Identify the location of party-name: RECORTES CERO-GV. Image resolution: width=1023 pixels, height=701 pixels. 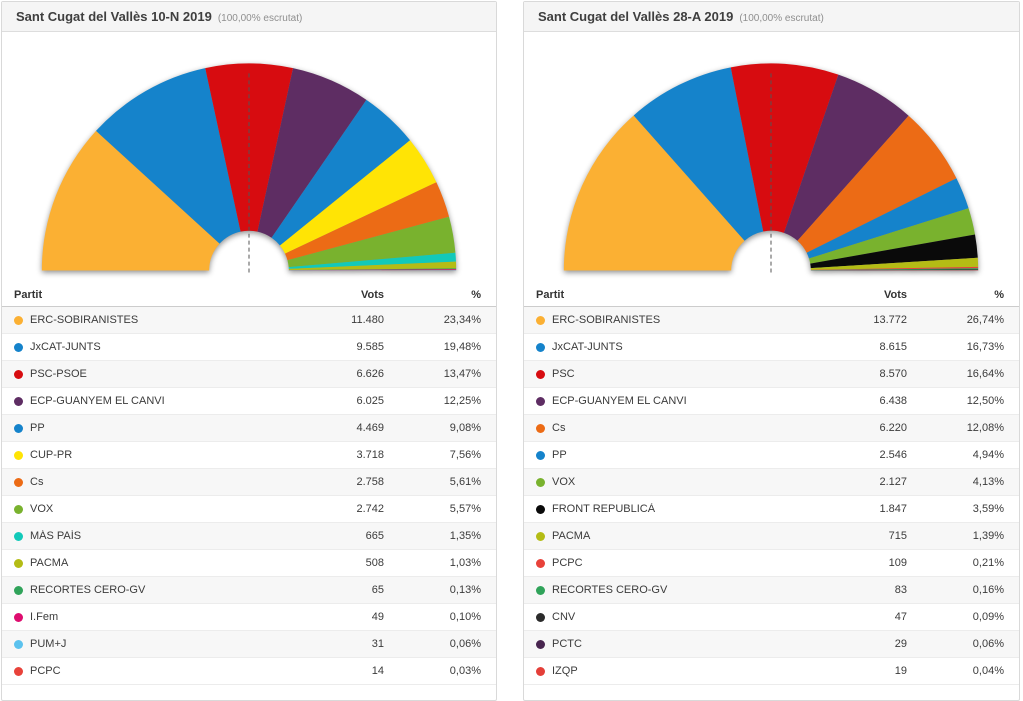
(87, 590).